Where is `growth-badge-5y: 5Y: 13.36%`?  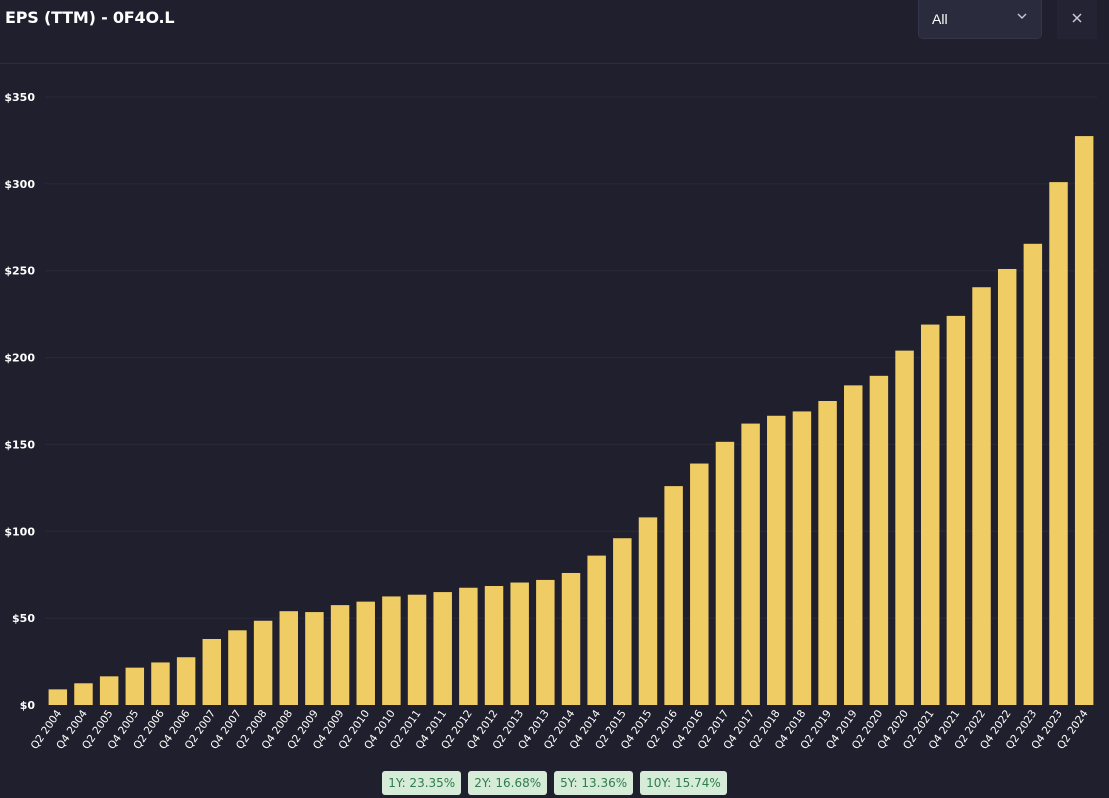
growth-badge-5y: 5Y: 13.36% is located at coordinates (594, 783).